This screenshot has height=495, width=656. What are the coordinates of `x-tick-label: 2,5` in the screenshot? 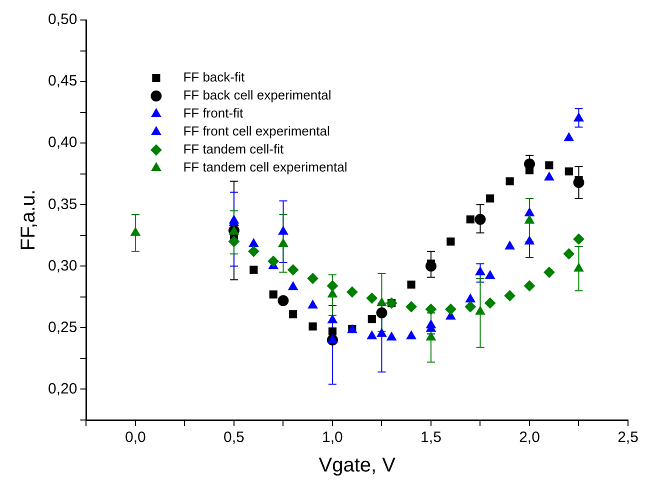 It's located at (628, 437).